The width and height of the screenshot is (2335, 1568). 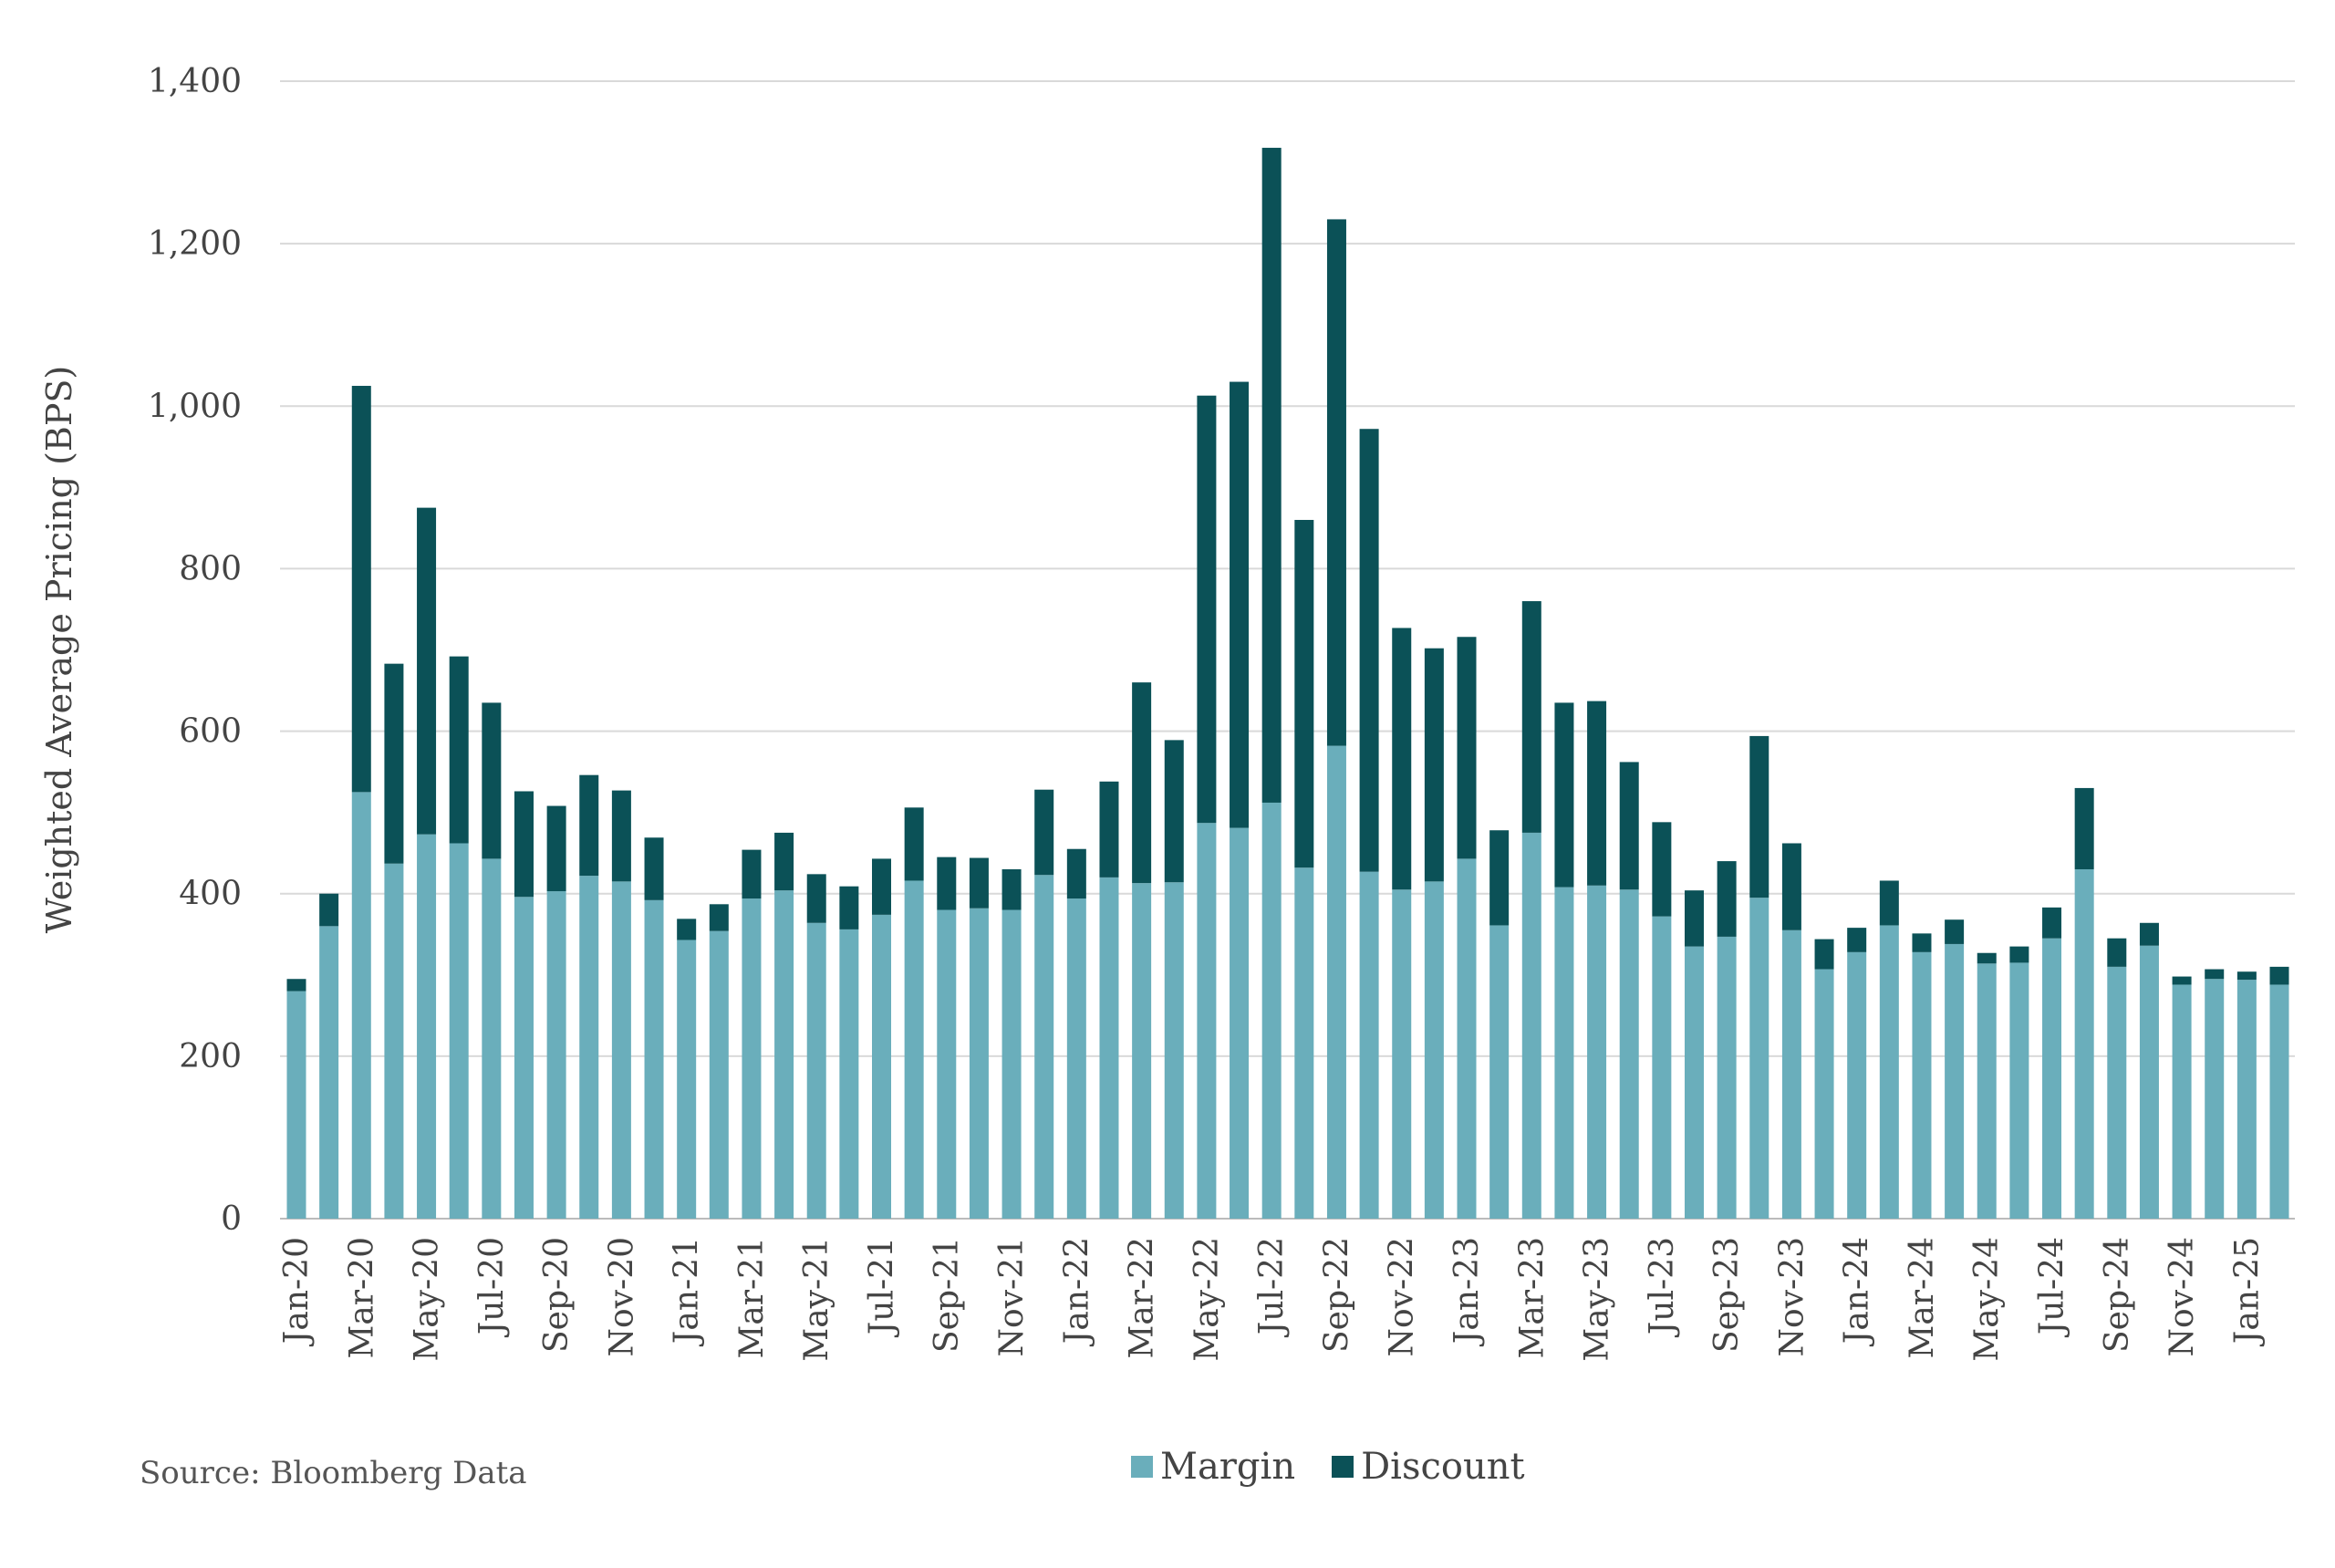 I want to click on x-tick-label: Sep-22, so click(x=1336, y=1295).